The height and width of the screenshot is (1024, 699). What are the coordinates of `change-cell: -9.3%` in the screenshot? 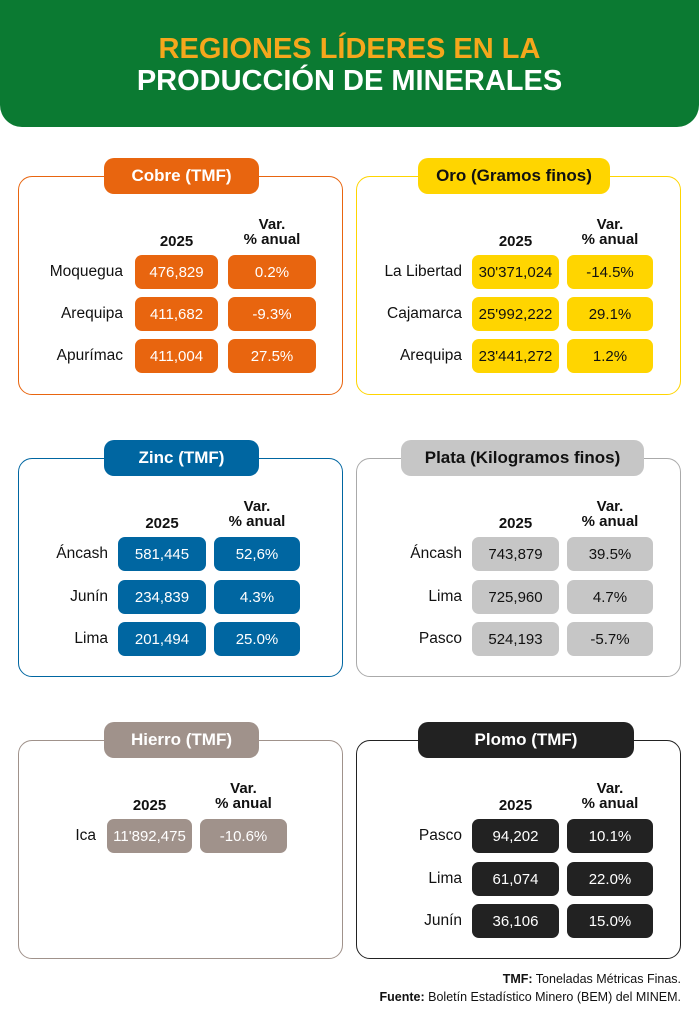 It's located at (272, 314).